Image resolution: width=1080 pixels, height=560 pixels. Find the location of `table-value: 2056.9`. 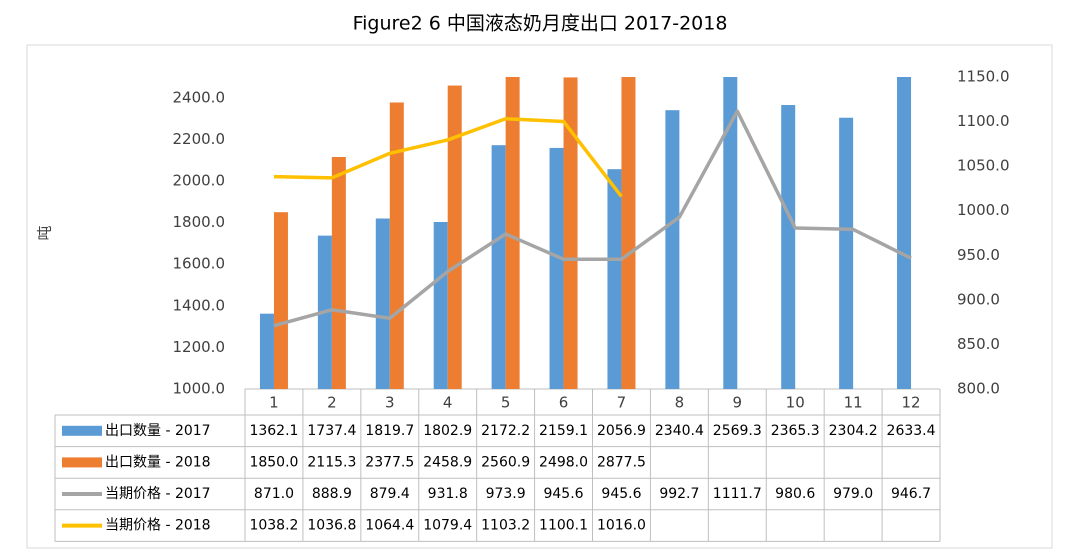

table-value: 2056.9 is located at coordinates (621, 431).